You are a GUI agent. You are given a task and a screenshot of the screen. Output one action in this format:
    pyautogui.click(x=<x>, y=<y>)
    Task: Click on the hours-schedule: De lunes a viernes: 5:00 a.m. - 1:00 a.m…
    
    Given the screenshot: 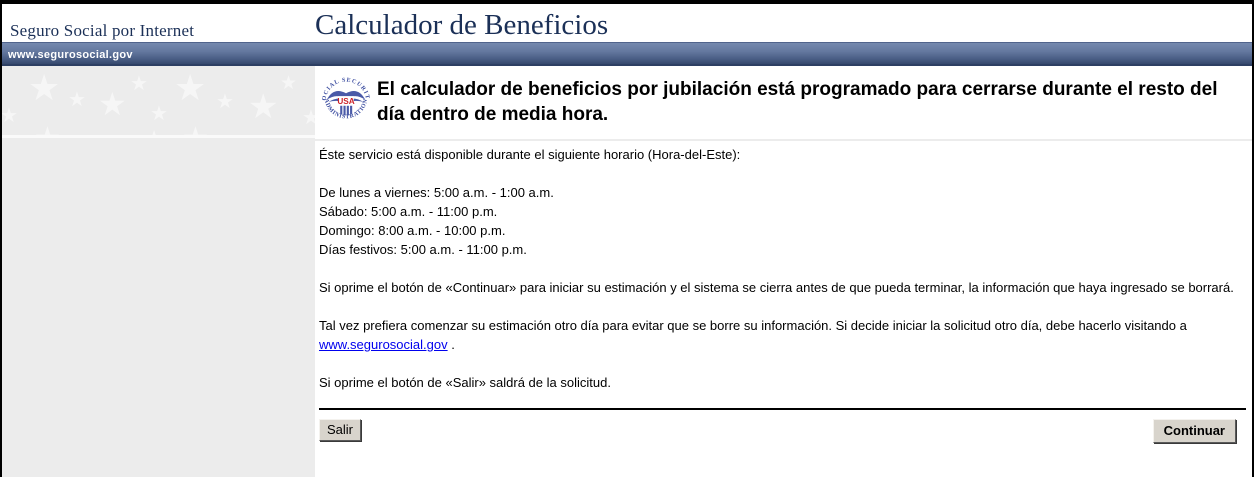 What is the action you would take?
    pyautogui.click(x=783, y=221)
    